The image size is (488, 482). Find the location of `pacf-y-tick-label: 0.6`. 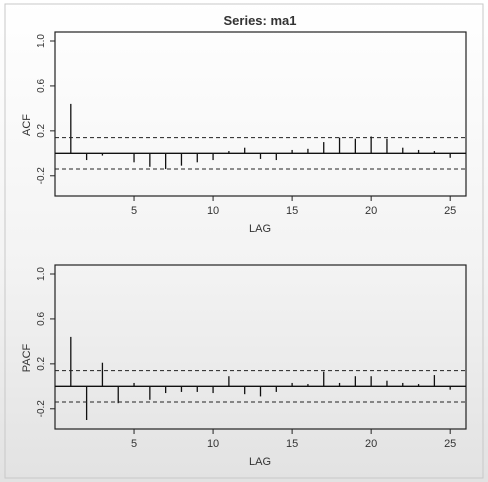

pacf-y-tick-label: 0.6 is located at coordinates (41, 319).